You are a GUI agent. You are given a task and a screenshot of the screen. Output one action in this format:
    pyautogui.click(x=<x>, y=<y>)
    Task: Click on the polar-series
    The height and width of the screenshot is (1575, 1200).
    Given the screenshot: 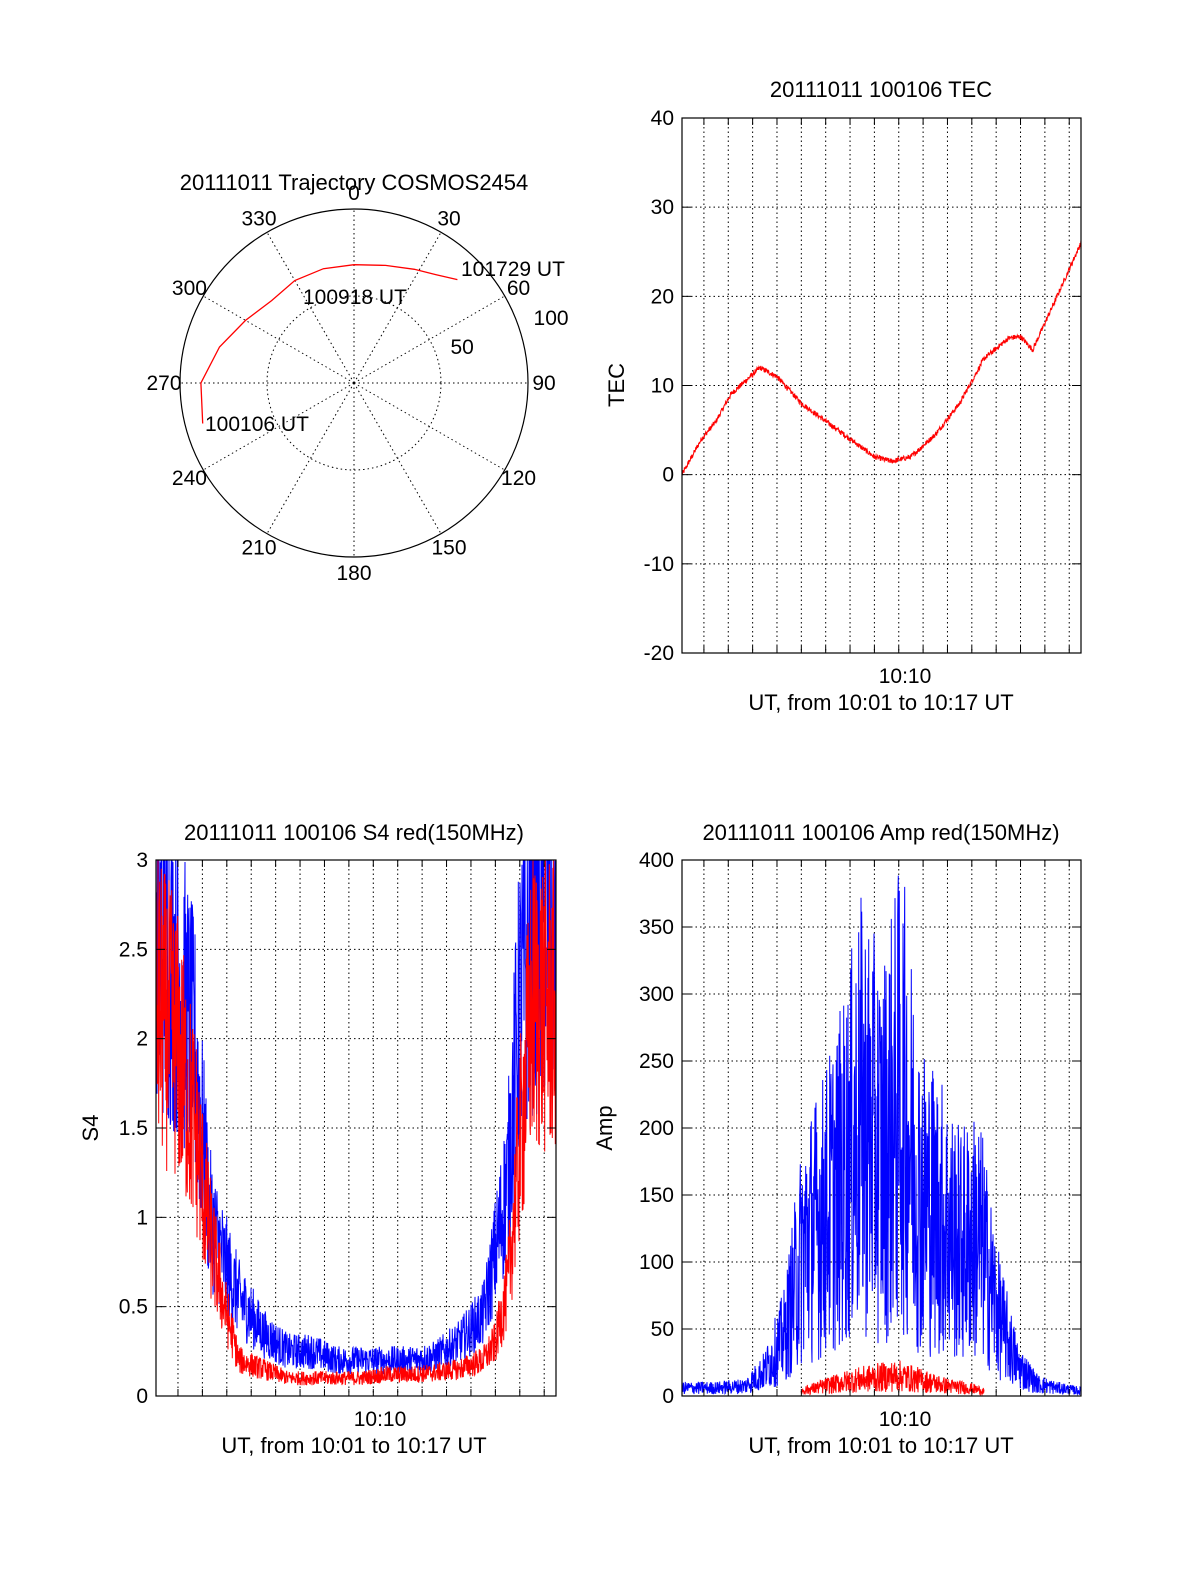 What is the action you would take?
    pyautogui.click(x=329, y=344)
    